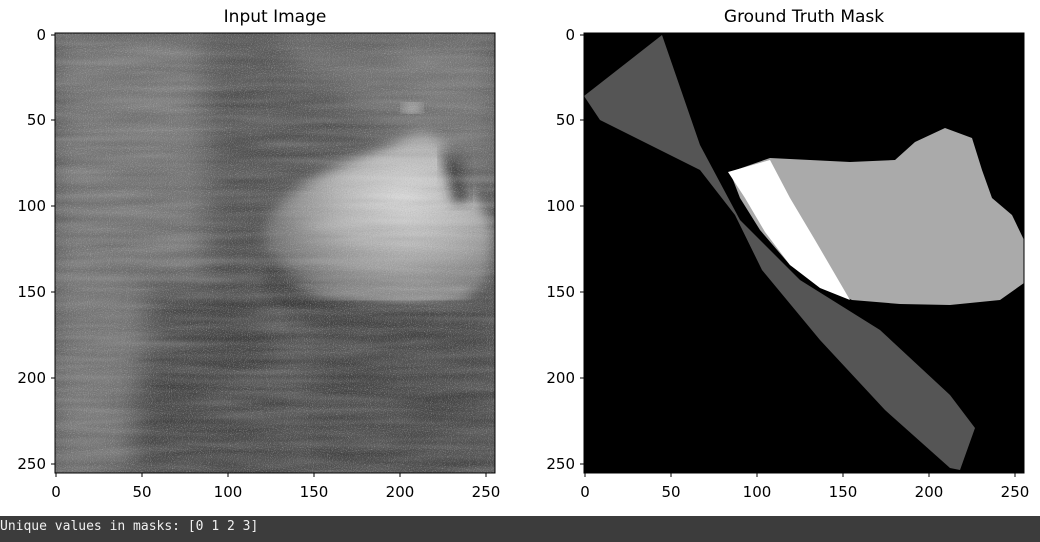  I want to click on mask-y-tick-label: 0, so click(570, 35).